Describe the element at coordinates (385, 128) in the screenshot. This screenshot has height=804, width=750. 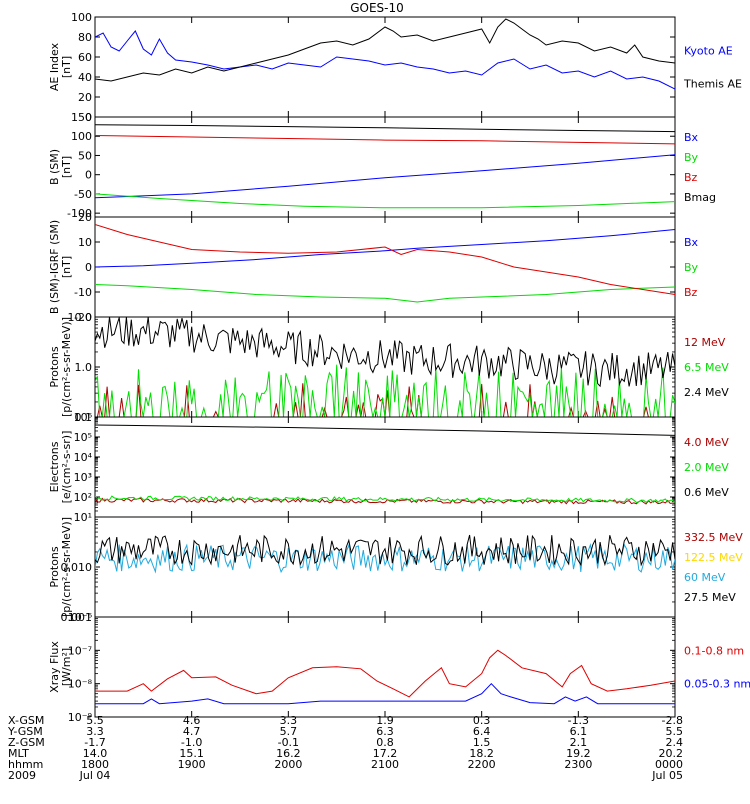
I see `series-line-bmag` at that location.